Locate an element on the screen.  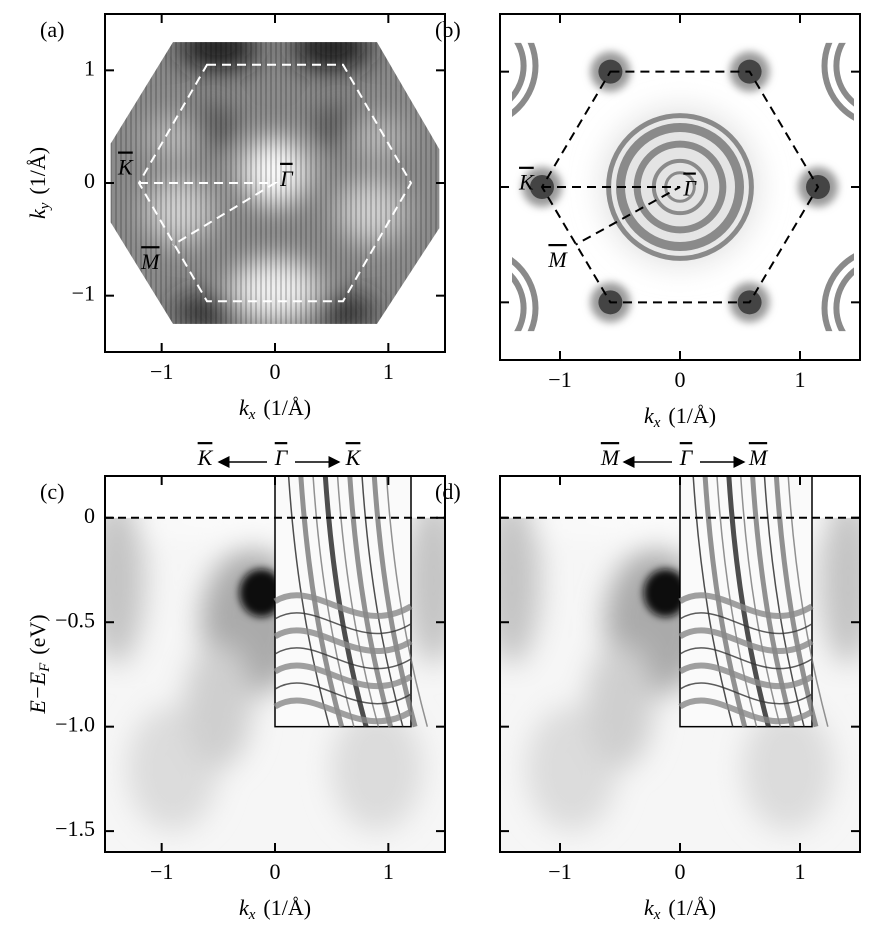
y-axis-label: E−EF (eV) is located at coordinates (39, 664).